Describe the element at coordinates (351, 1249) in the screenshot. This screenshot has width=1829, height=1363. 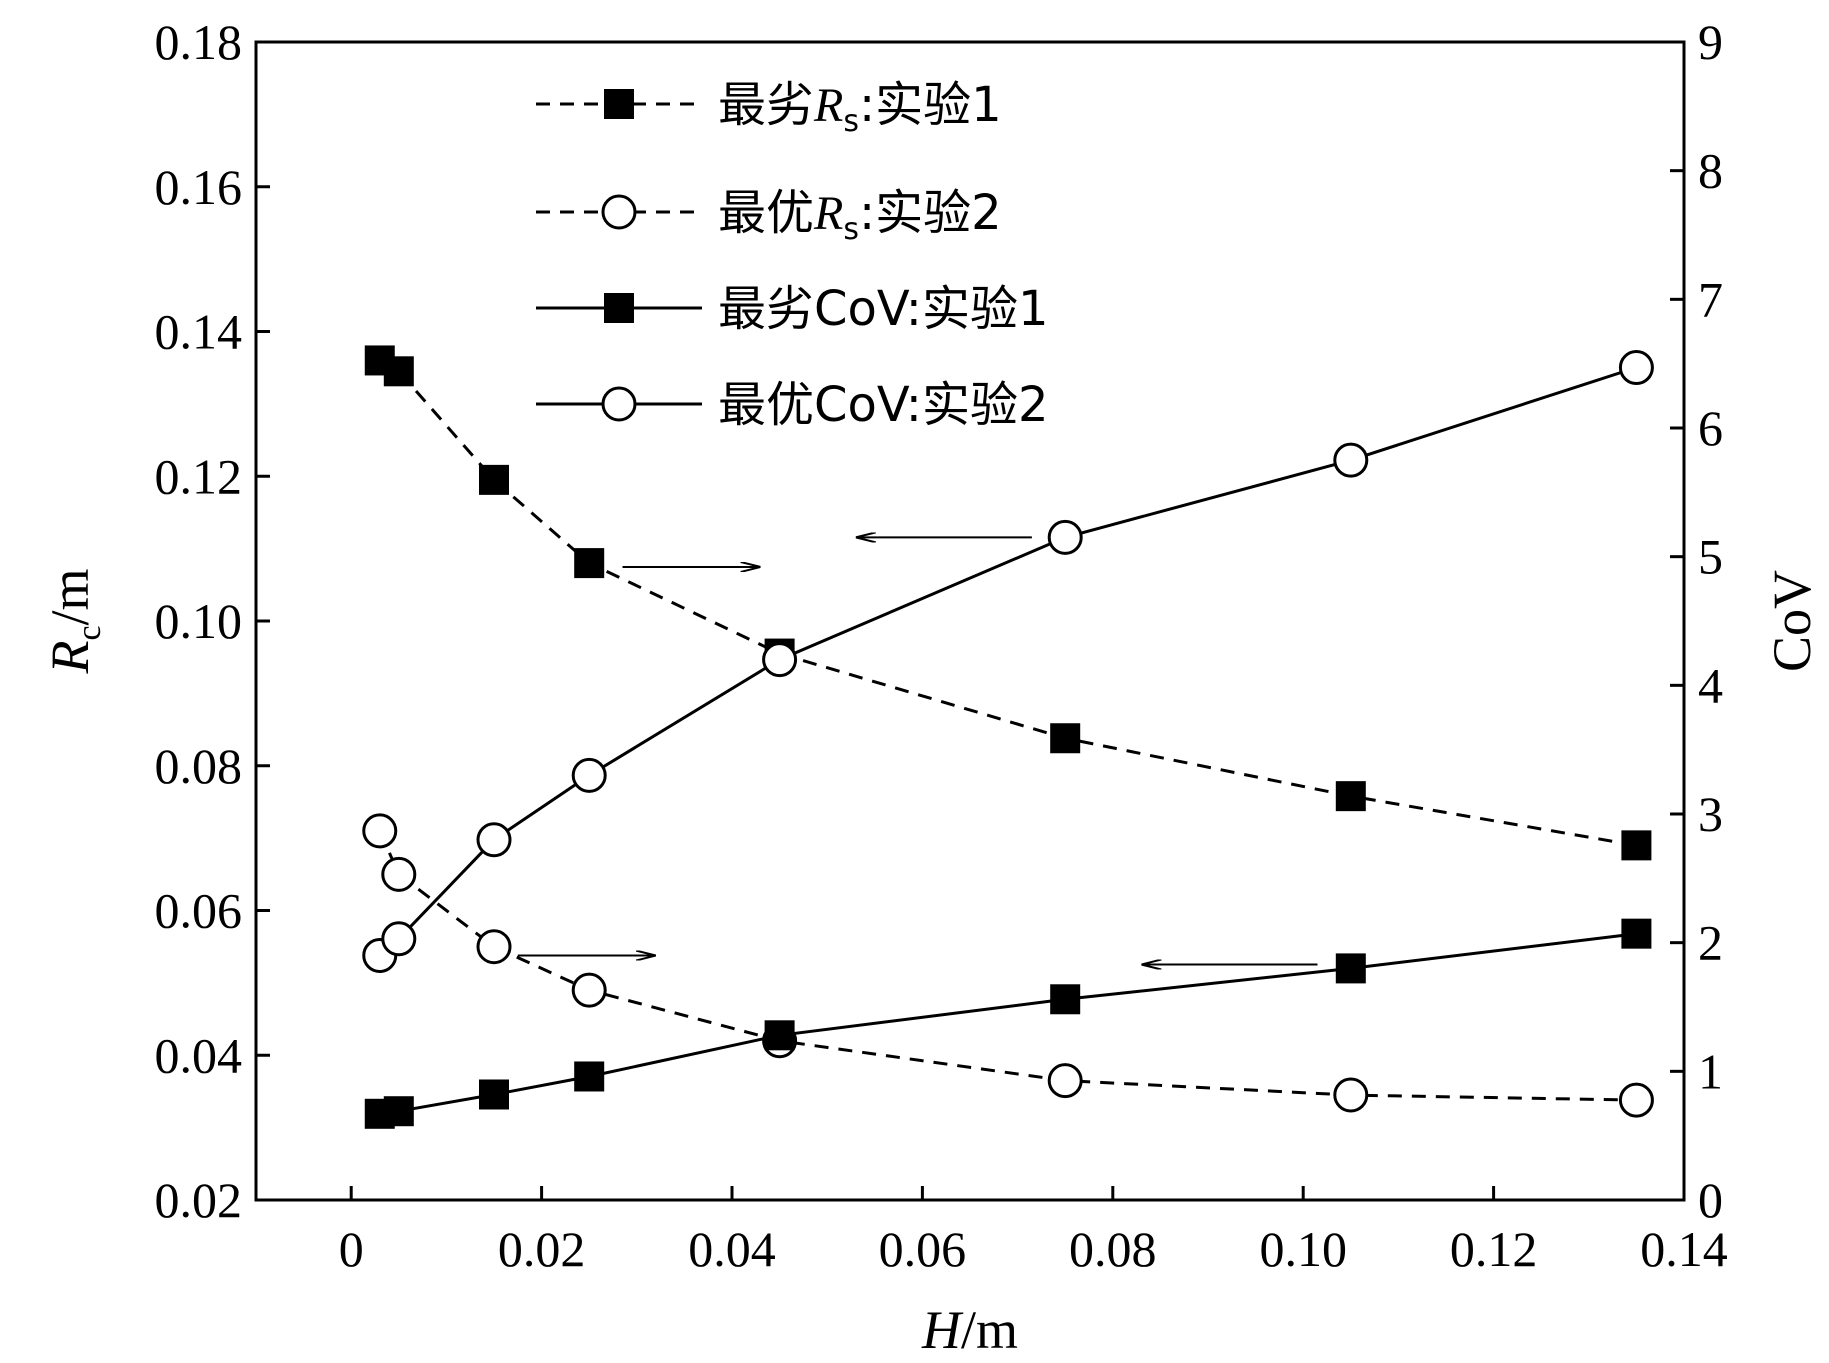
I see `x-tick-label: 0` at that location.